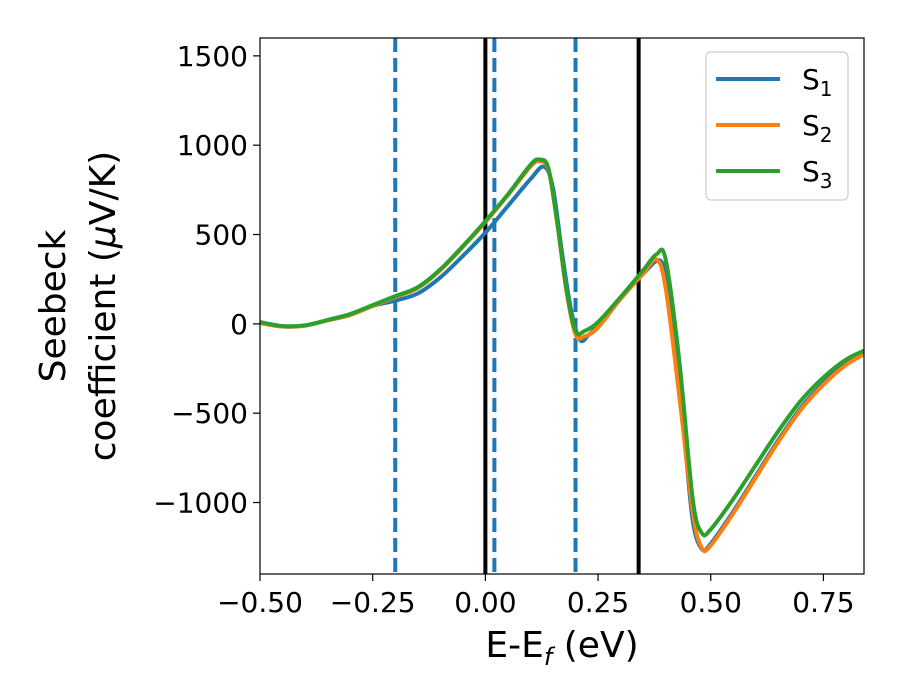  Describe the element at coordinates (711, 602) in the screenshot. I see `x-tick-label: 0.50` at that location.